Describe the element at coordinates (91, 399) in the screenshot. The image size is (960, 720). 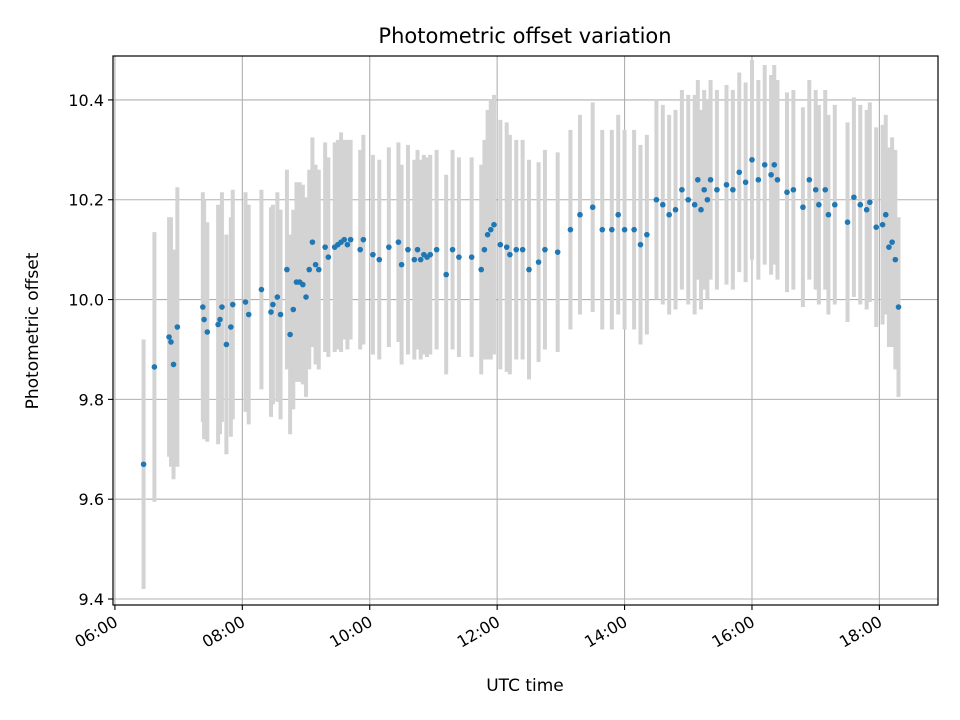
I see `y-tick-label: 9.8` at that location.